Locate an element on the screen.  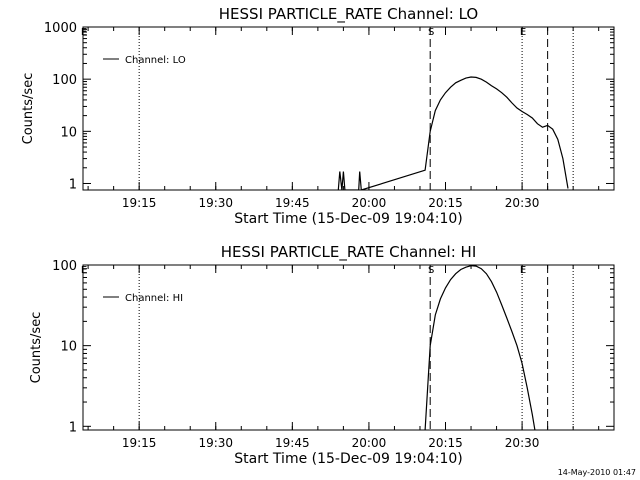
footer-timestamp: 14-May-2010 01:47 is located at coordinates (597, 472).